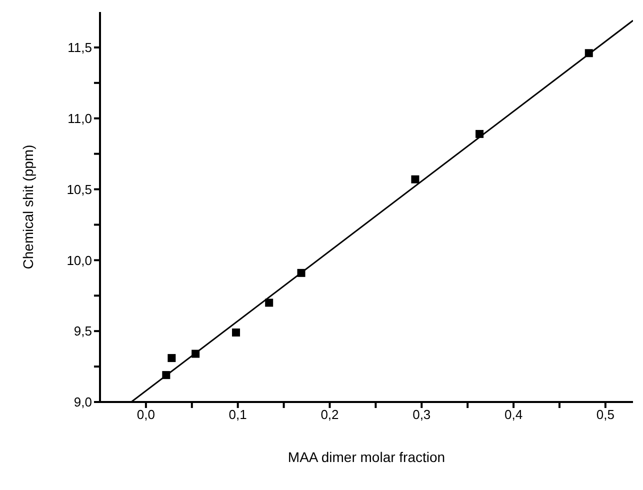  I want to click on y-tick-label: 11,5, so click(80, 48).